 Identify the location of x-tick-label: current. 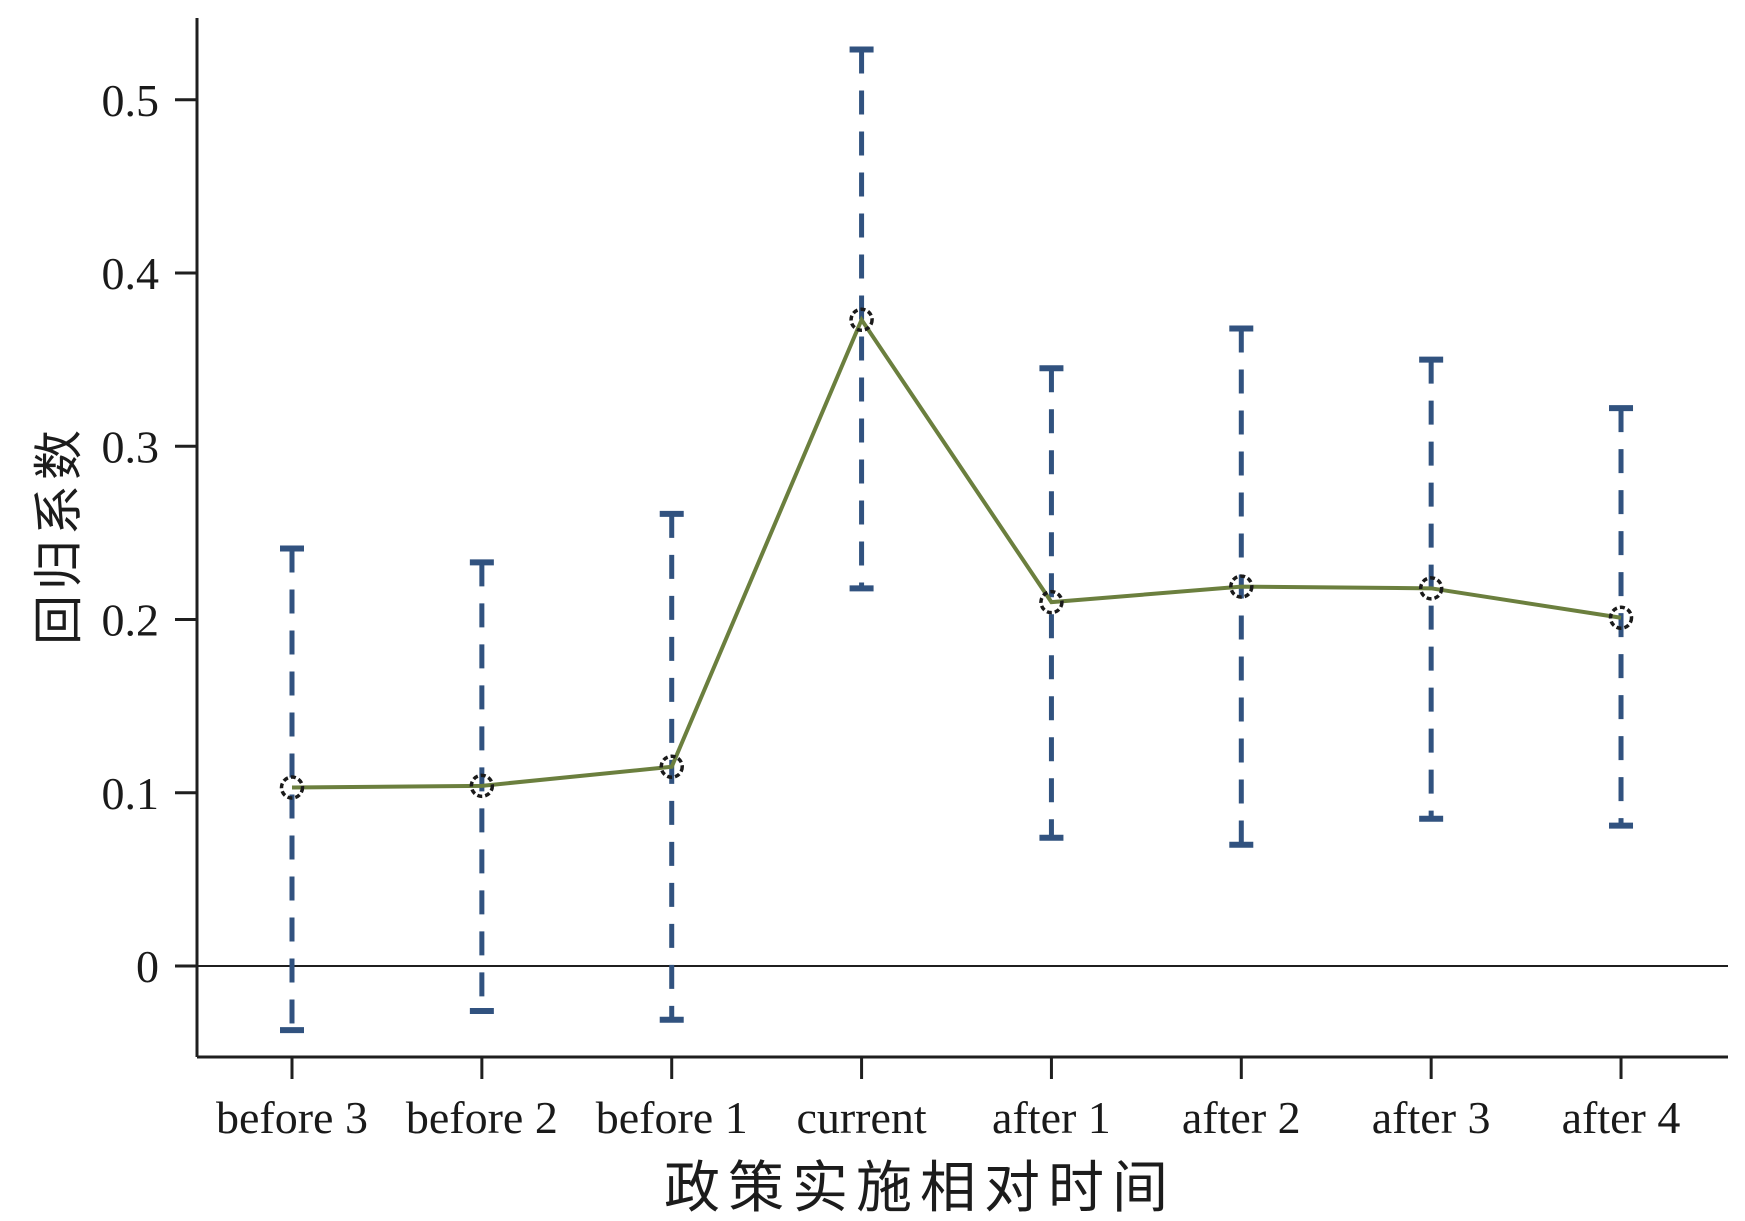
(861, 1117).